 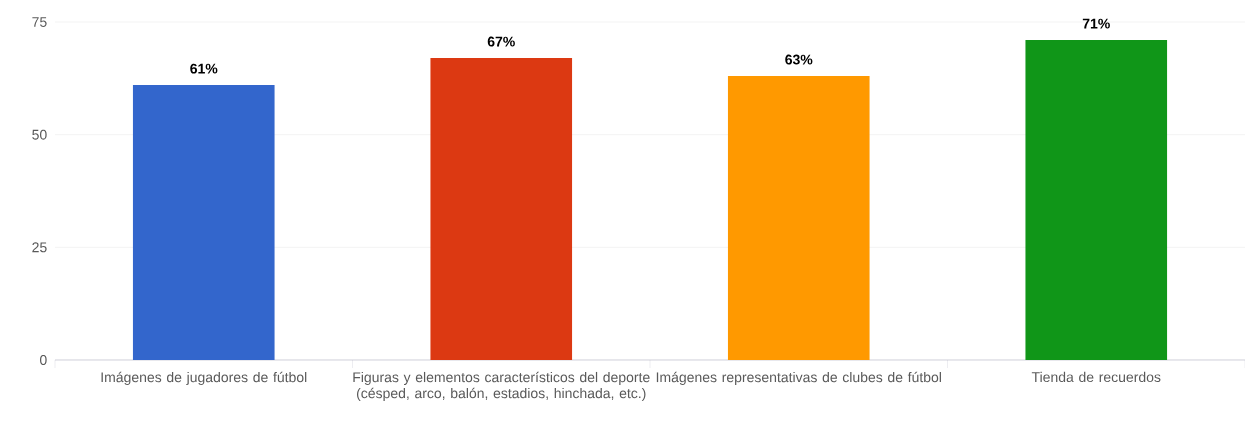 What do you see at coordinates (204, 378) in the screenshot?
I see `x-tick-label: Imágenes de jugadores de fútbol` at bounding box center [204, 378].